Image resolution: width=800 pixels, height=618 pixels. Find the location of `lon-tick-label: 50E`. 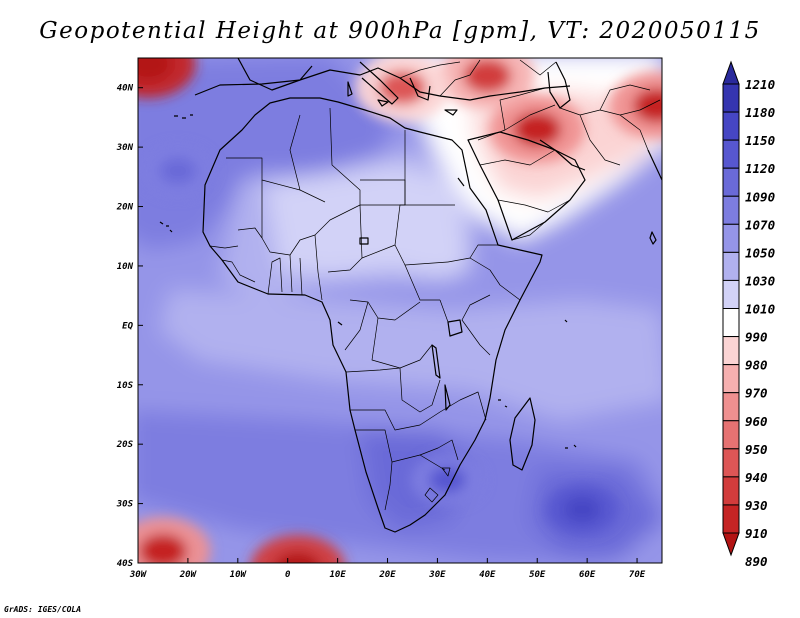

lon-tick-label: 50E is located at coordinates (537, 575).